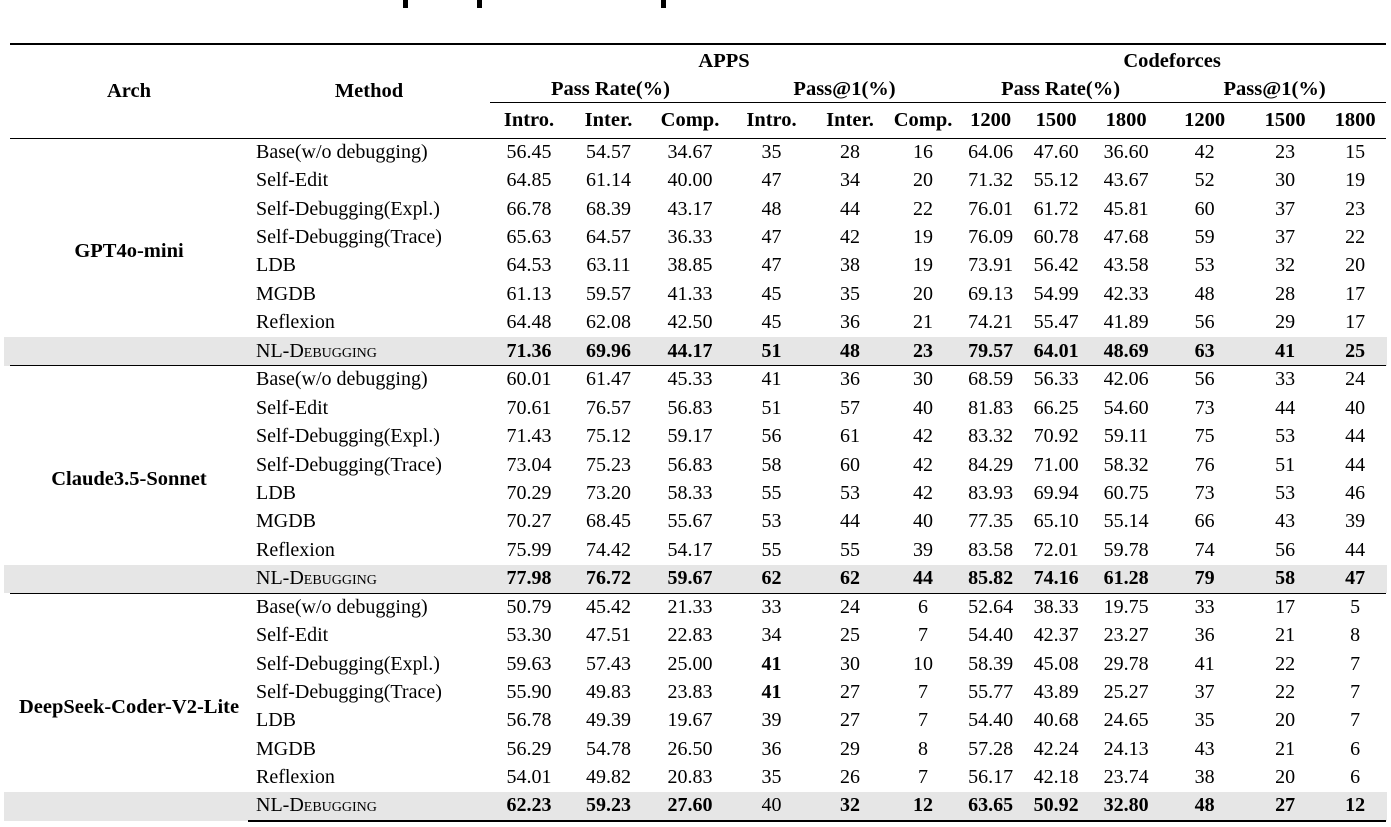 This screenshot has width=1391, height=827. Describe the element at coordinates (690, 607) in the screenshot. I see `value-cell: 21.33` at that location.